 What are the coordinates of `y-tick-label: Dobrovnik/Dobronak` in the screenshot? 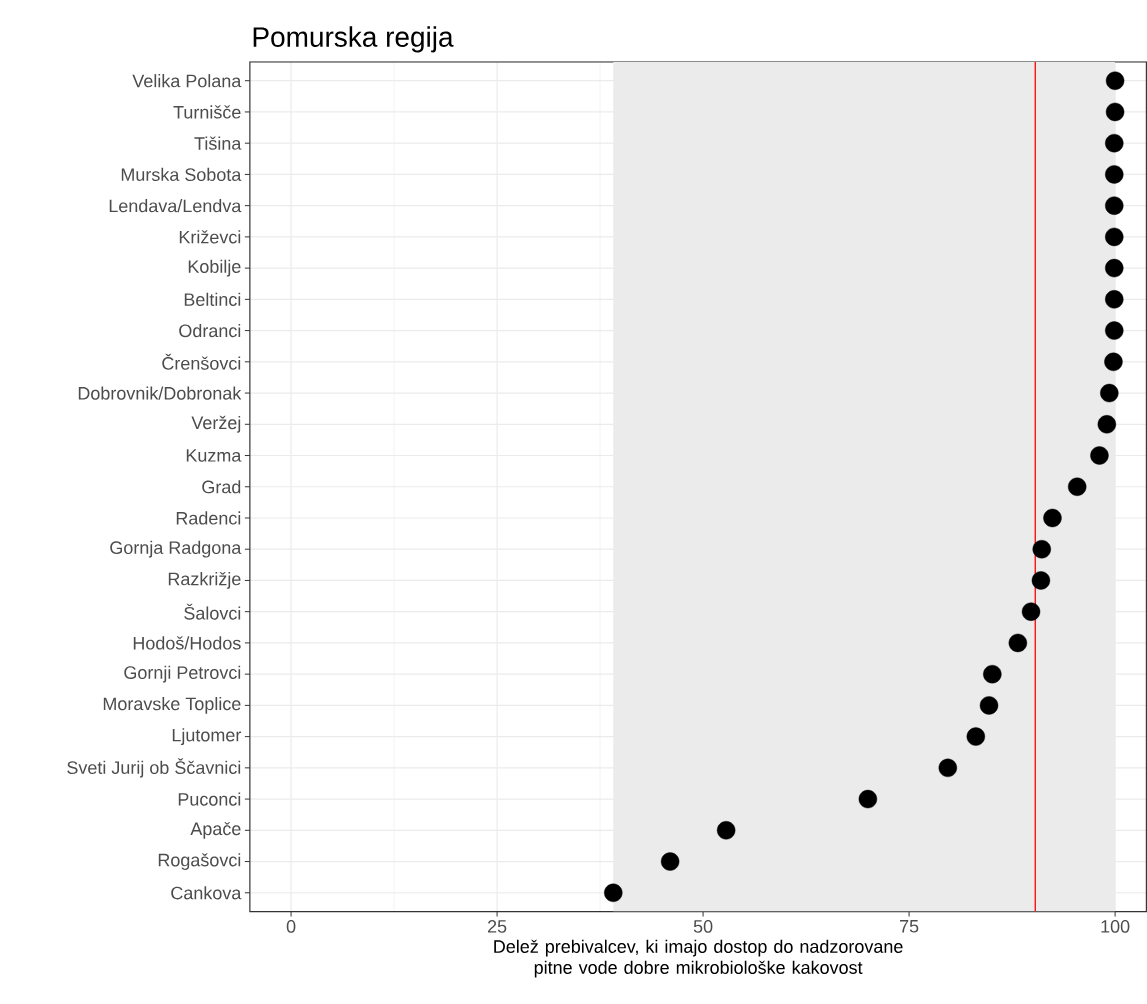 It's located at (160, 393).